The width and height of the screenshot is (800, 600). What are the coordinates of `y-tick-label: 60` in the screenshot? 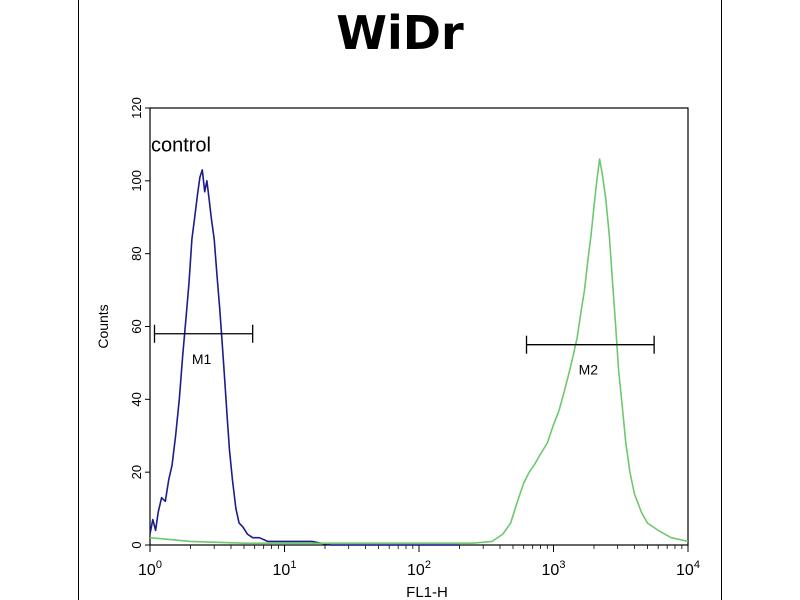 It's located at (136, 326).